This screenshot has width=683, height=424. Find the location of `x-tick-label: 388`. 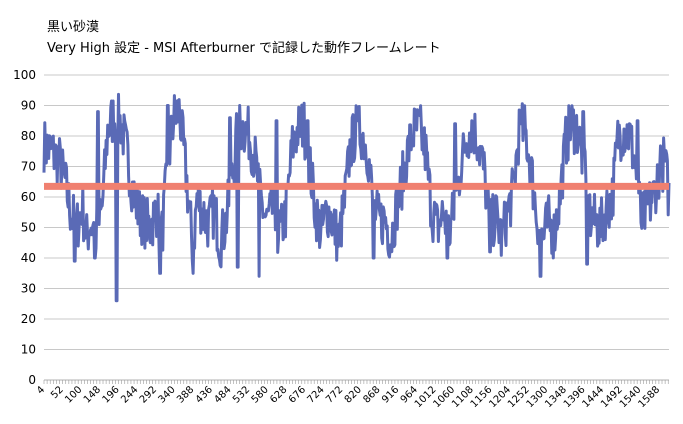

x-tick-label: 388 is located at coordinates (185, 394).